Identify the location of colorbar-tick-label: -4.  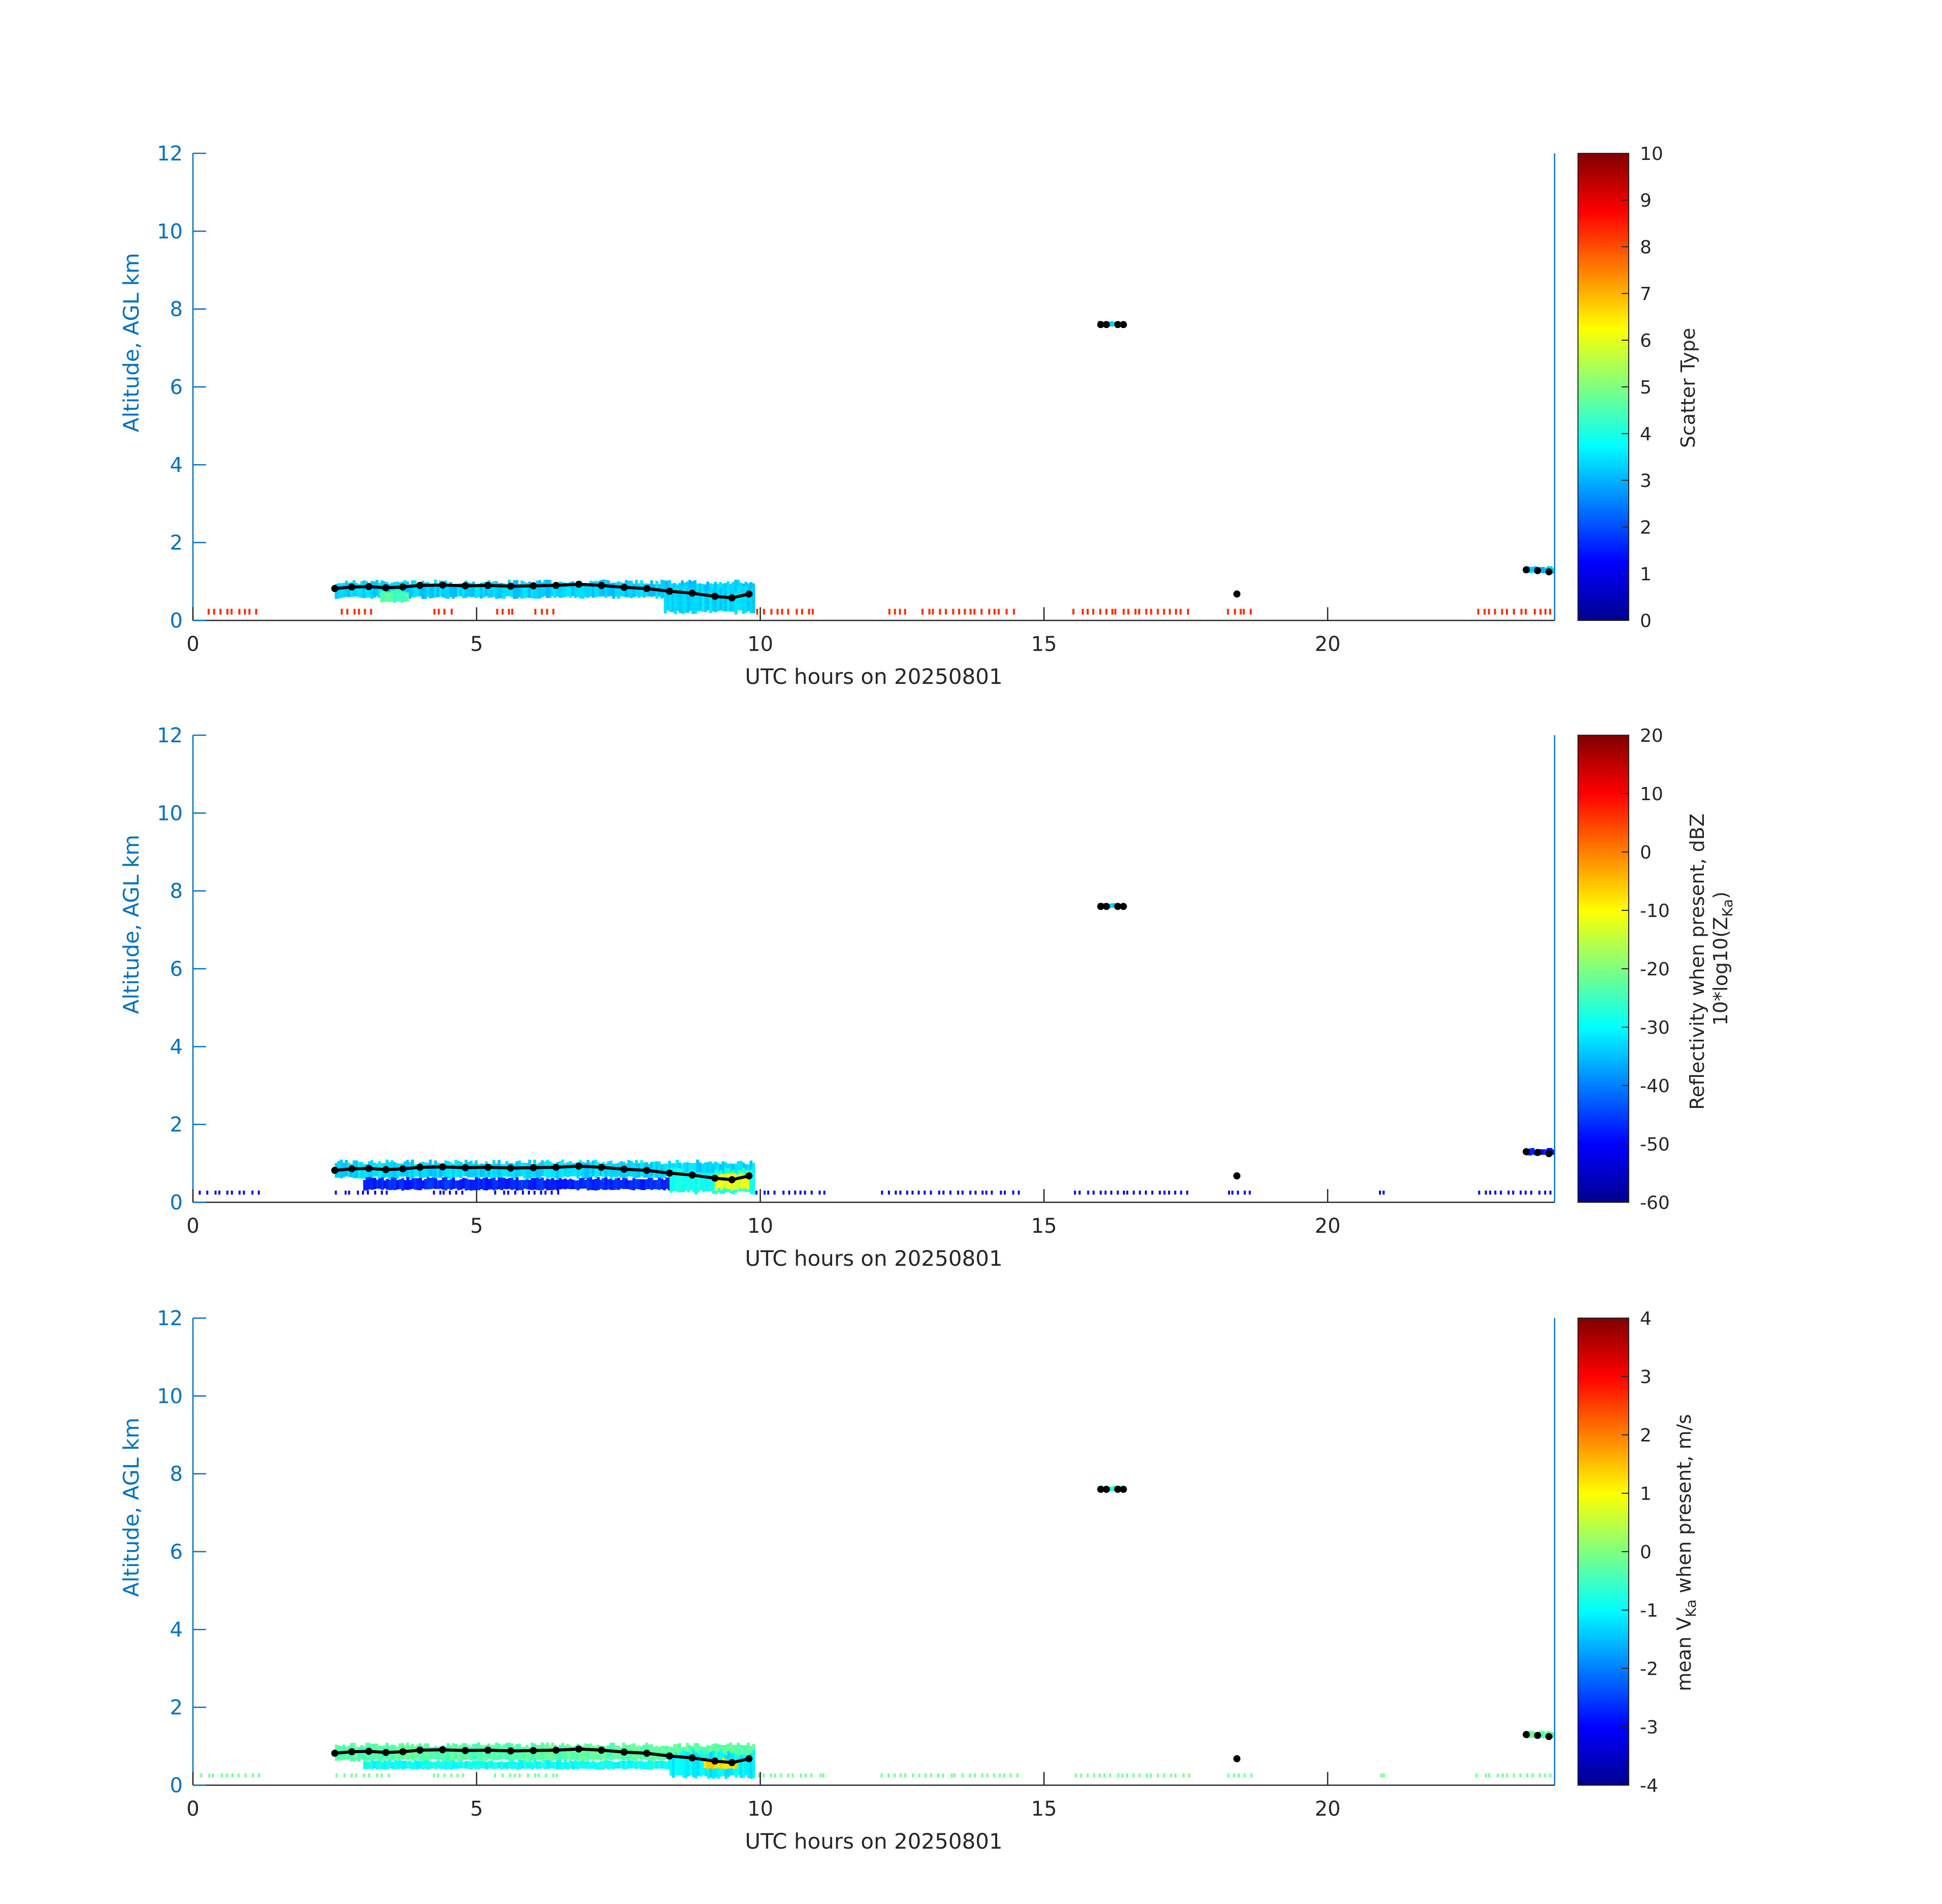
(1649, 1786).